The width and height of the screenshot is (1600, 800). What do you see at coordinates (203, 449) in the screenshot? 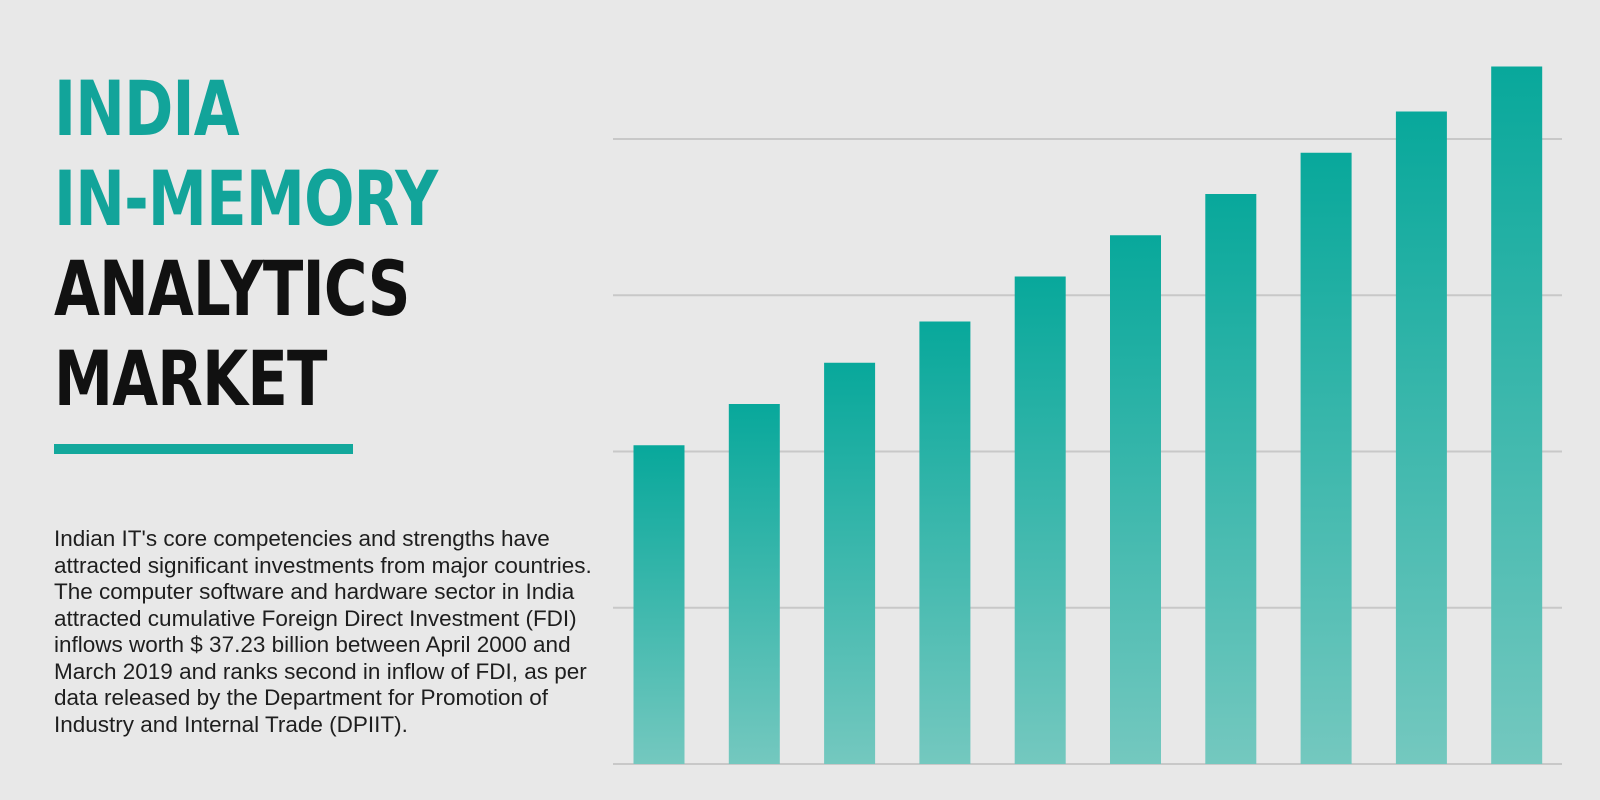
I see `title-divider` at bounding box center [203, 449].